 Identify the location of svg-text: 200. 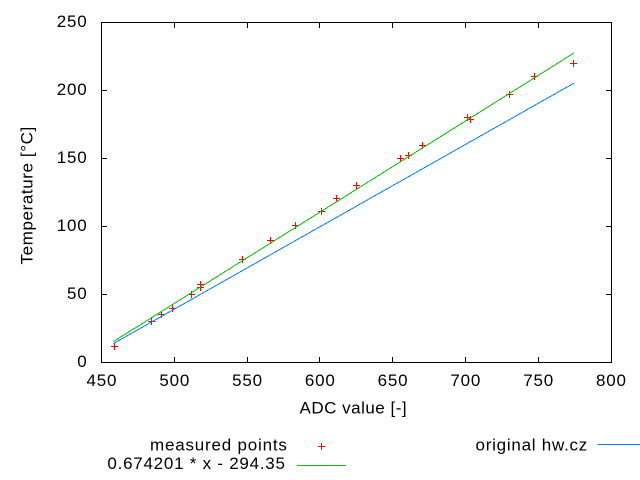
(72, 89).